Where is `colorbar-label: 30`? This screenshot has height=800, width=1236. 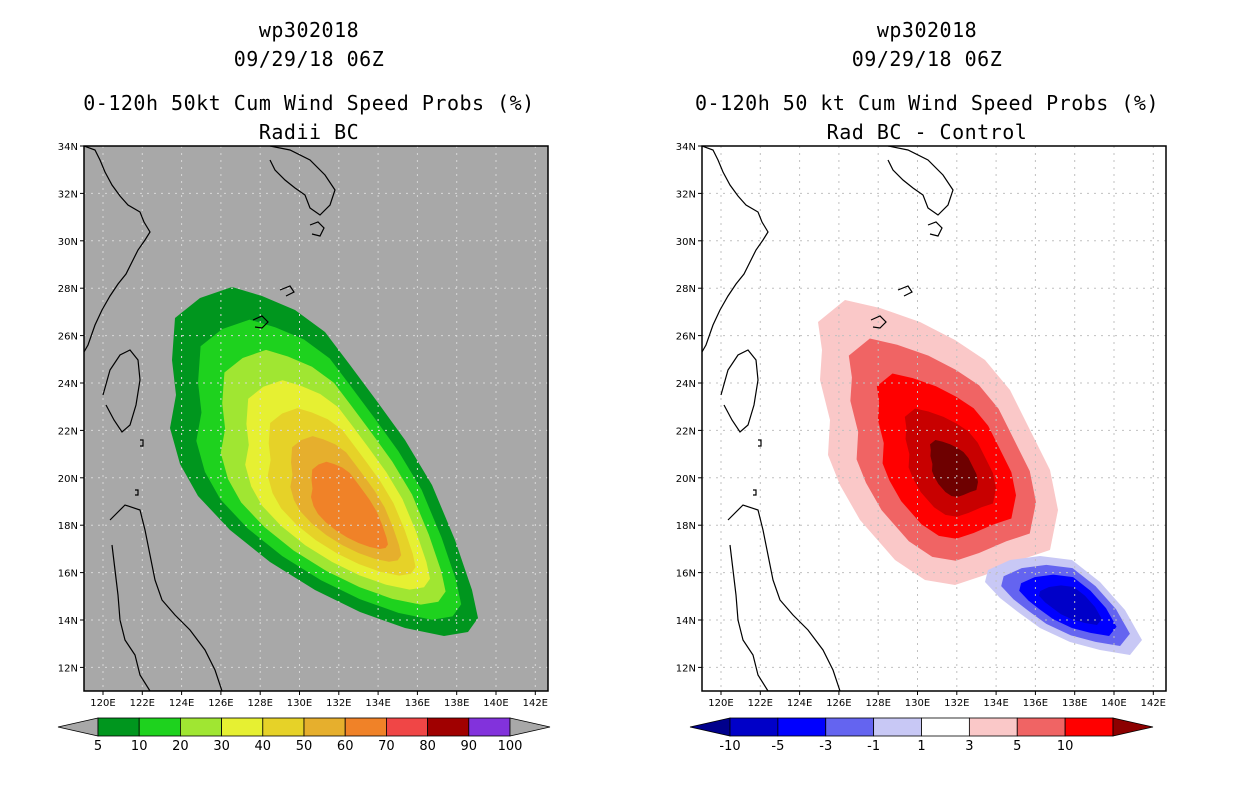
colorbar-label: 30 is located at coordinates (221, 746).